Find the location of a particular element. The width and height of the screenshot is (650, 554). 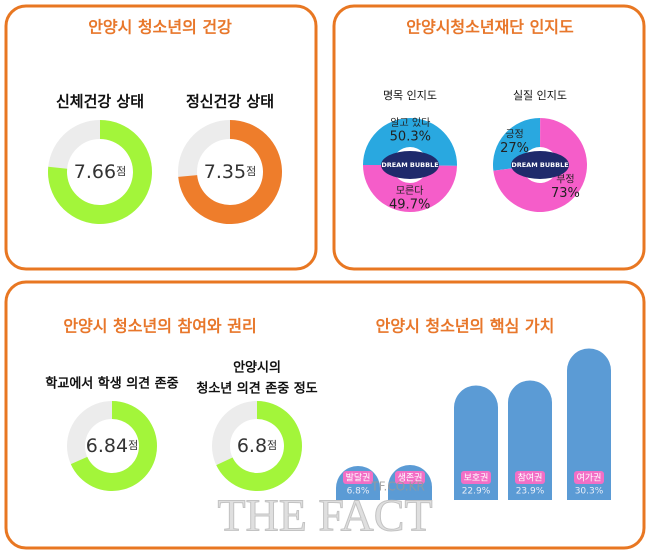

value-label: 23.9% is located at coordinates (530, 492).